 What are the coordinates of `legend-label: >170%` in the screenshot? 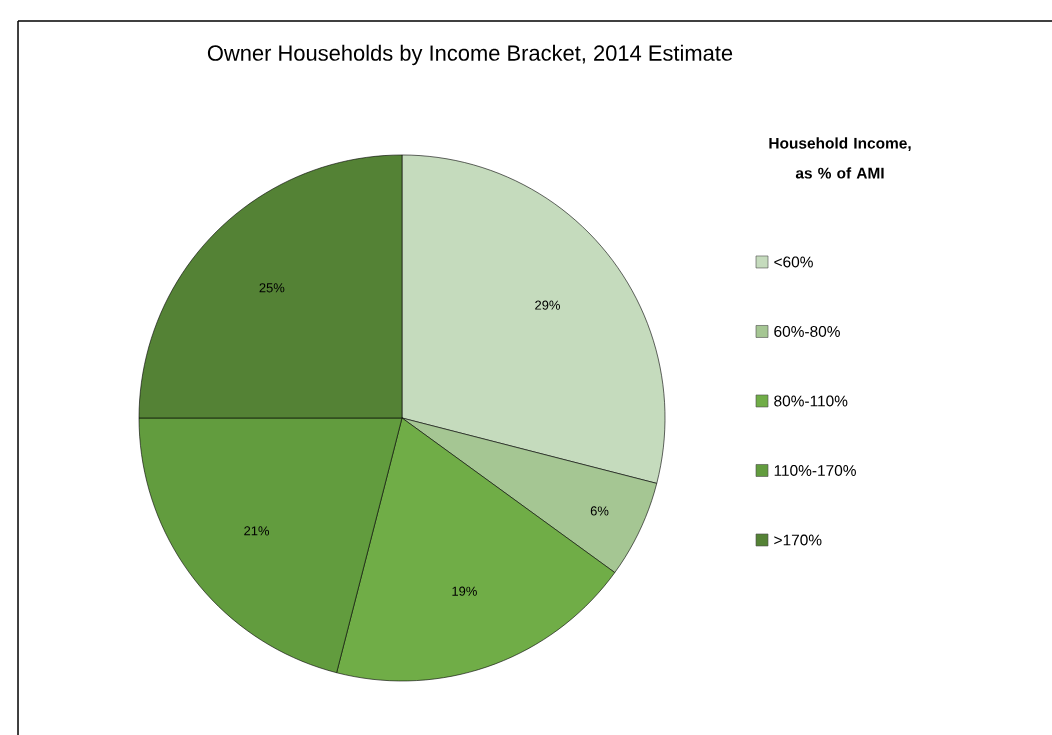 It's located at (798, 540).